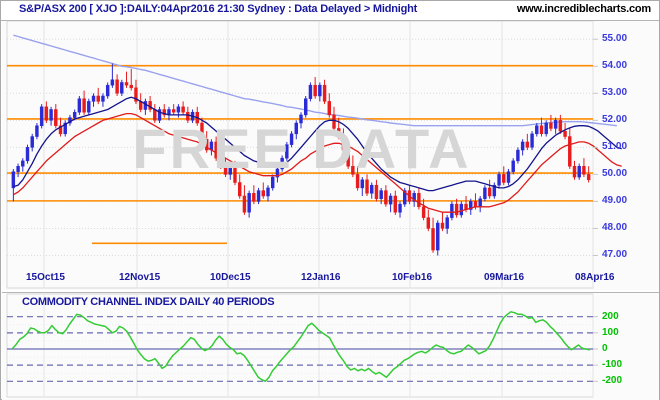  Describe the element at coordinates (615, 201) in the screenshot. I see `price-y-tick: 49.00` at that location.